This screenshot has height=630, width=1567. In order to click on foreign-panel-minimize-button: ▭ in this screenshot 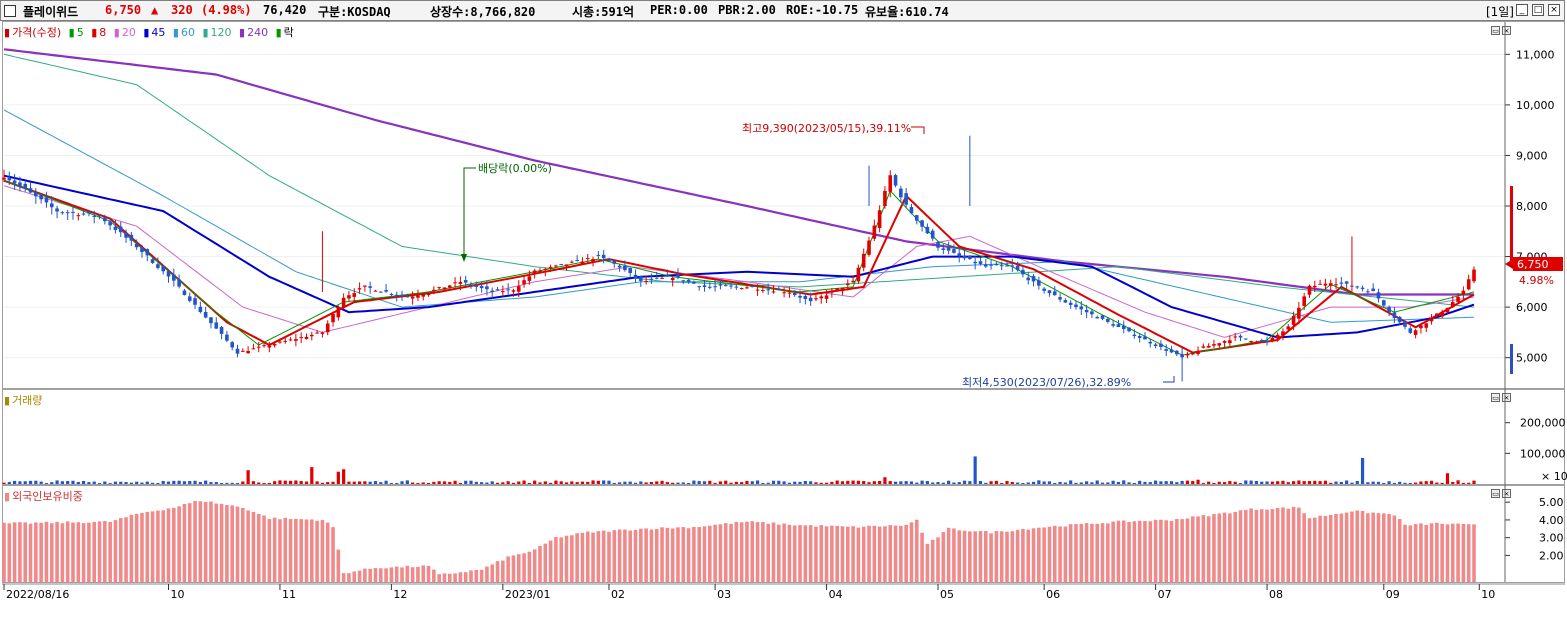, I will do `click(1495, 493)`.